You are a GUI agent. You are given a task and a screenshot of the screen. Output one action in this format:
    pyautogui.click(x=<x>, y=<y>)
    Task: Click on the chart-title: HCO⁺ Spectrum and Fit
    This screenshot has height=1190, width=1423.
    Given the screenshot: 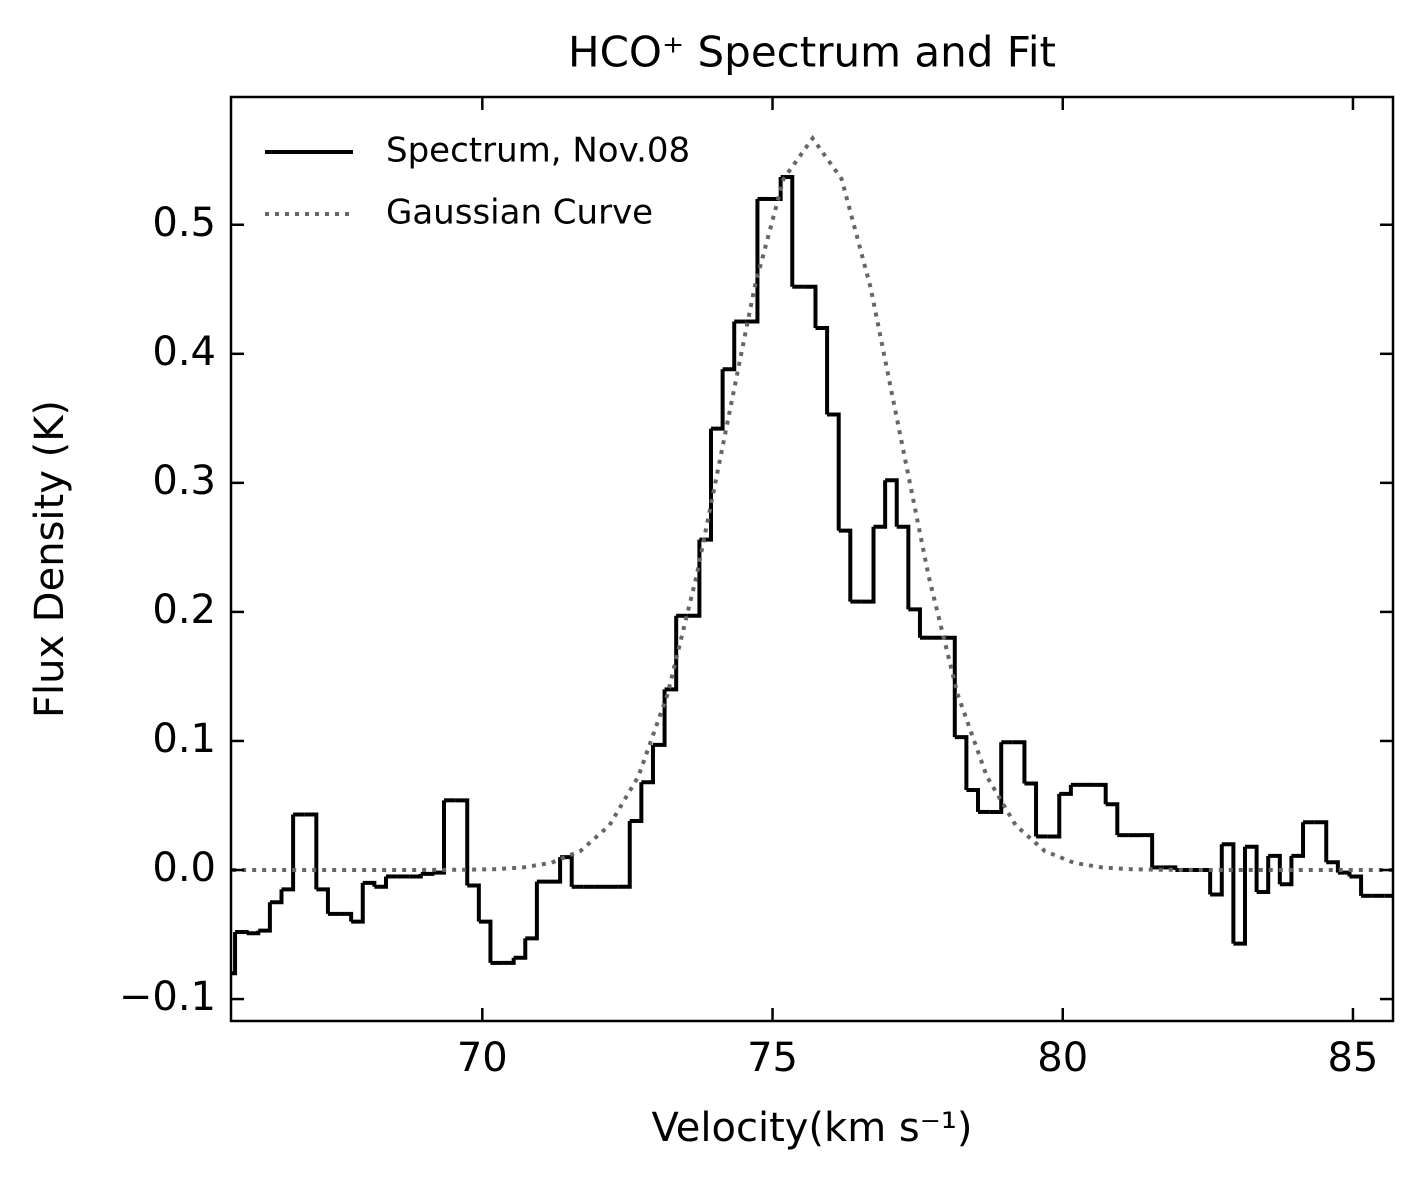 What is the action you would take?
    pyautogui.click(x=812, y=52)
    